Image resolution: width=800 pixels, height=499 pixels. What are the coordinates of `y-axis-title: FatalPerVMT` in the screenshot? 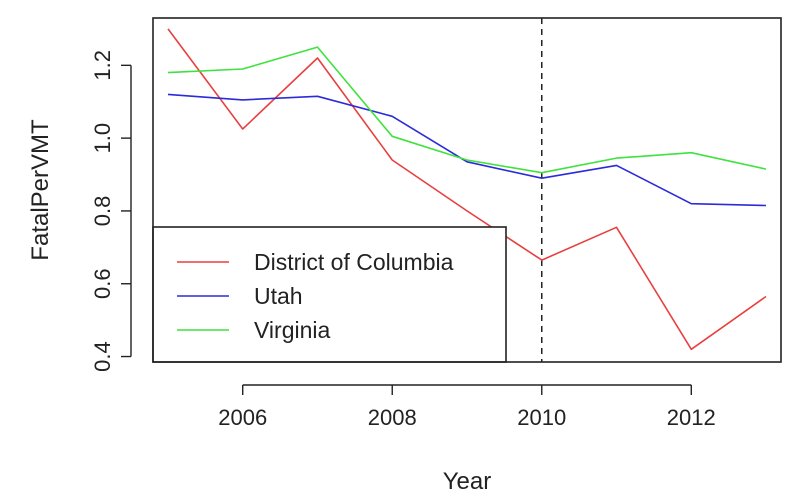 It's located at (40, 190).